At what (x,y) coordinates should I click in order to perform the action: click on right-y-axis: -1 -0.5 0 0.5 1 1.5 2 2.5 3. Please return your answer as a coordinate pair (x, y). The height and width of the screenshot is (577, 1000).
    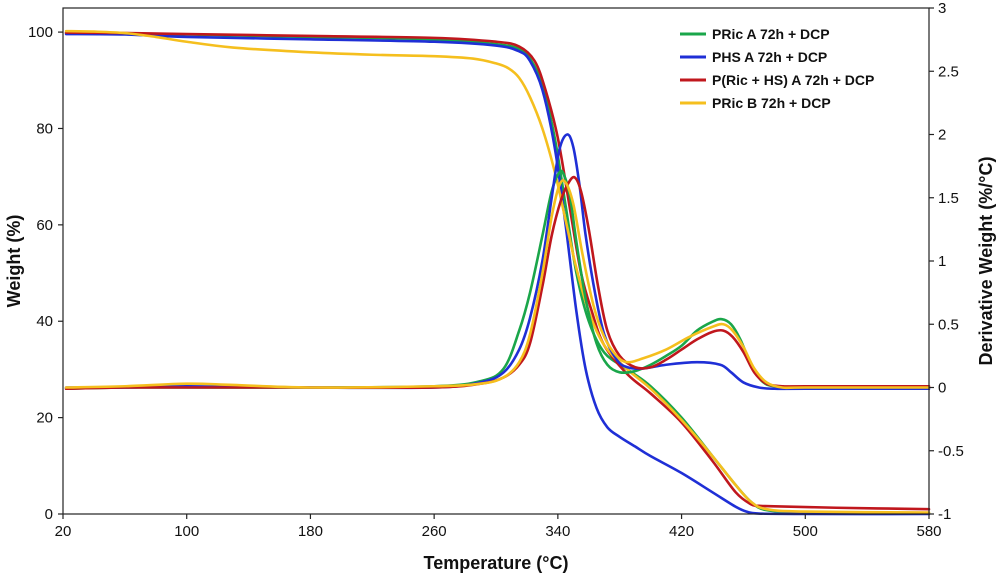
    Looking at the image, I should click on (946, 261).